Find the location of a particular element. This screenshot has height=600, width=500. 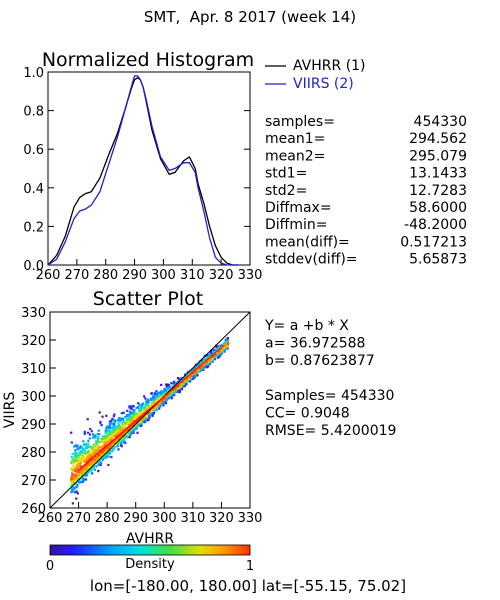

scatter-ytick-label: 330 is located at coordinates (33, 313).